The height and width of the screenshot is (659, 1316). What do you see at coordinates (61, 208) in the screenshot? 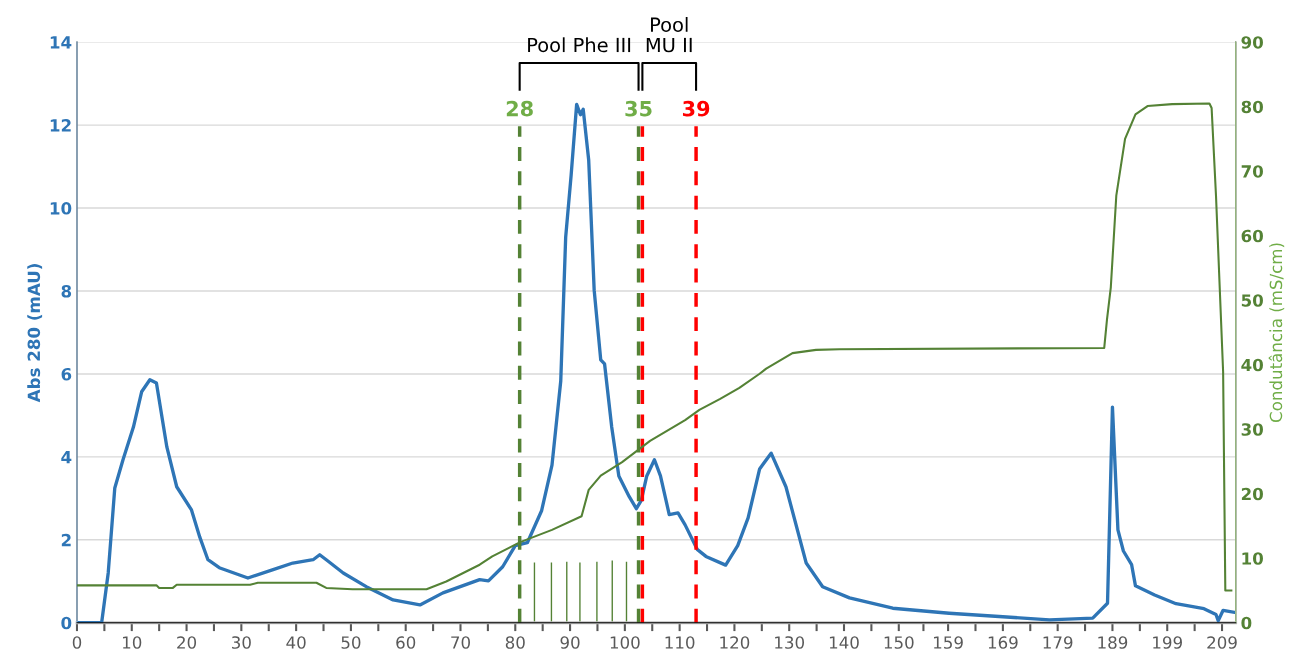
I see `y-tick-label: 10` at bounding box center [61, 208].